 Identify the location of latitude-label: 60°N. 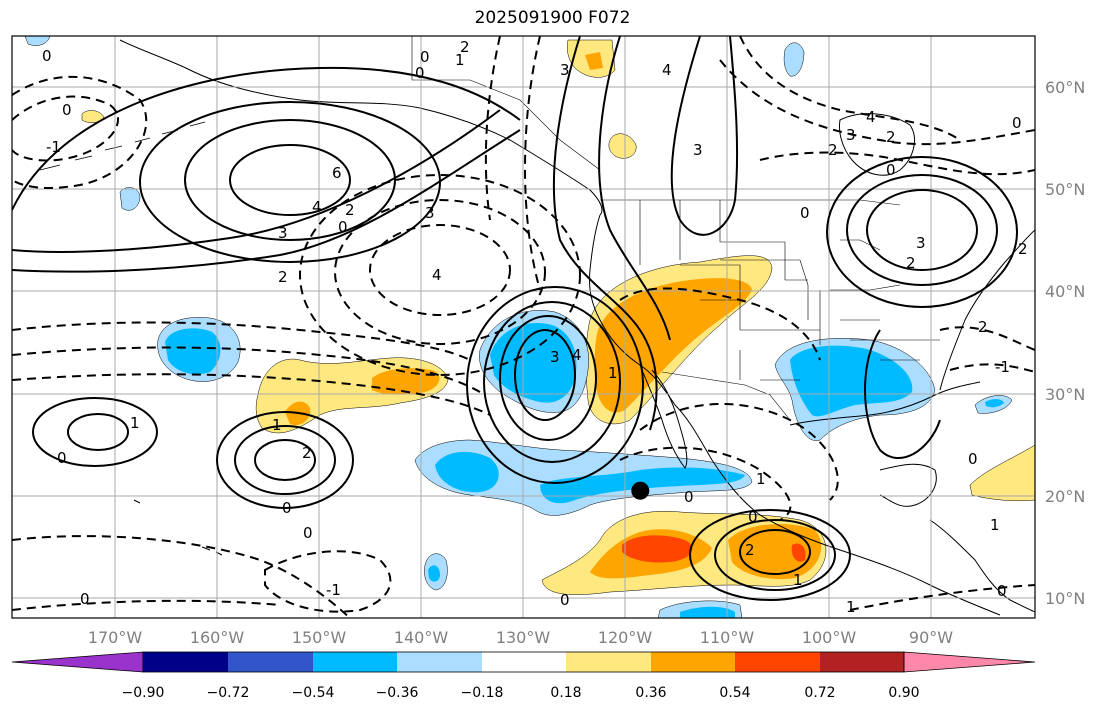
(1065, 87).